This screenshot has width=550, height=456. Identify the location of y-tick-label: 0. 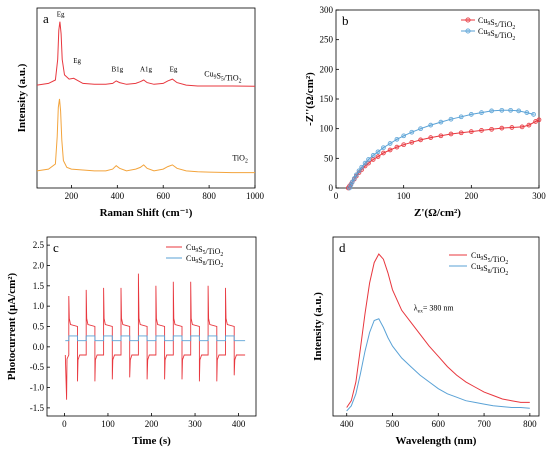
(331, 188).